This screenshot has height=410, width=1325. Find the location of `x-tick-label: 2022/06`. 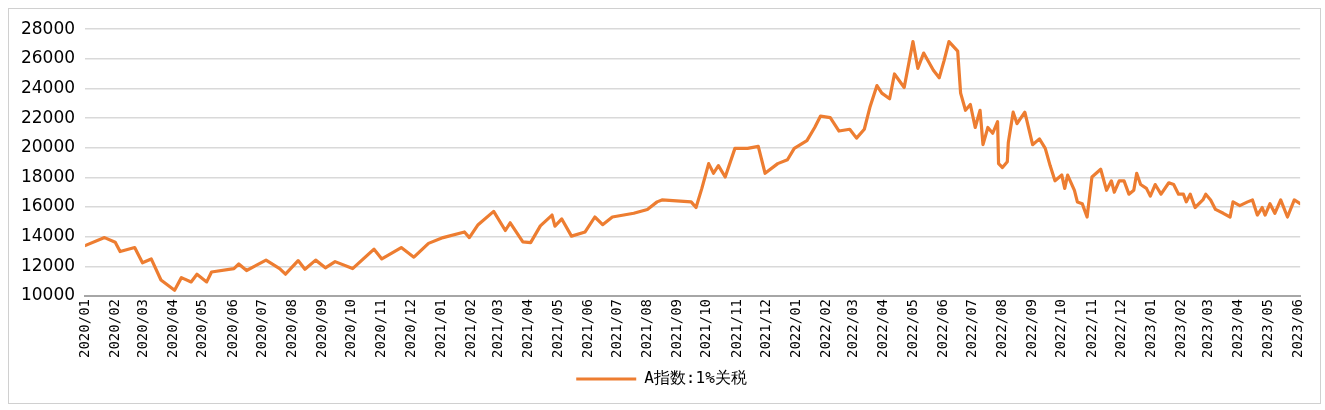

x-tick-label: 2022/06 is located at coordinates (941, 329).